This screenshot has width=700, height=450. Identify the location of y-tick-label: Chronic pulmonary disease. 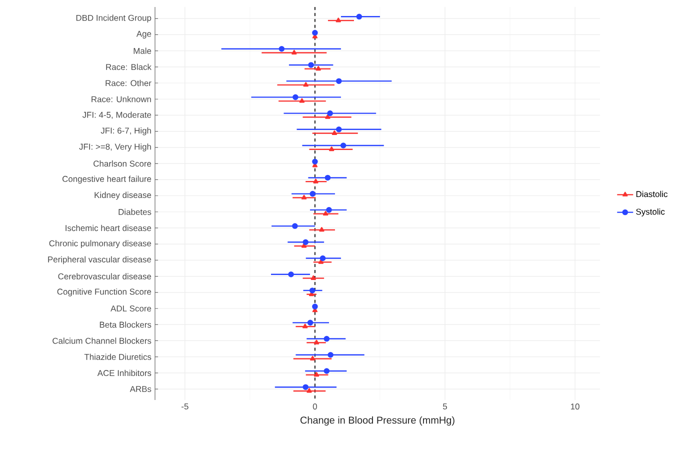
(100, 244).